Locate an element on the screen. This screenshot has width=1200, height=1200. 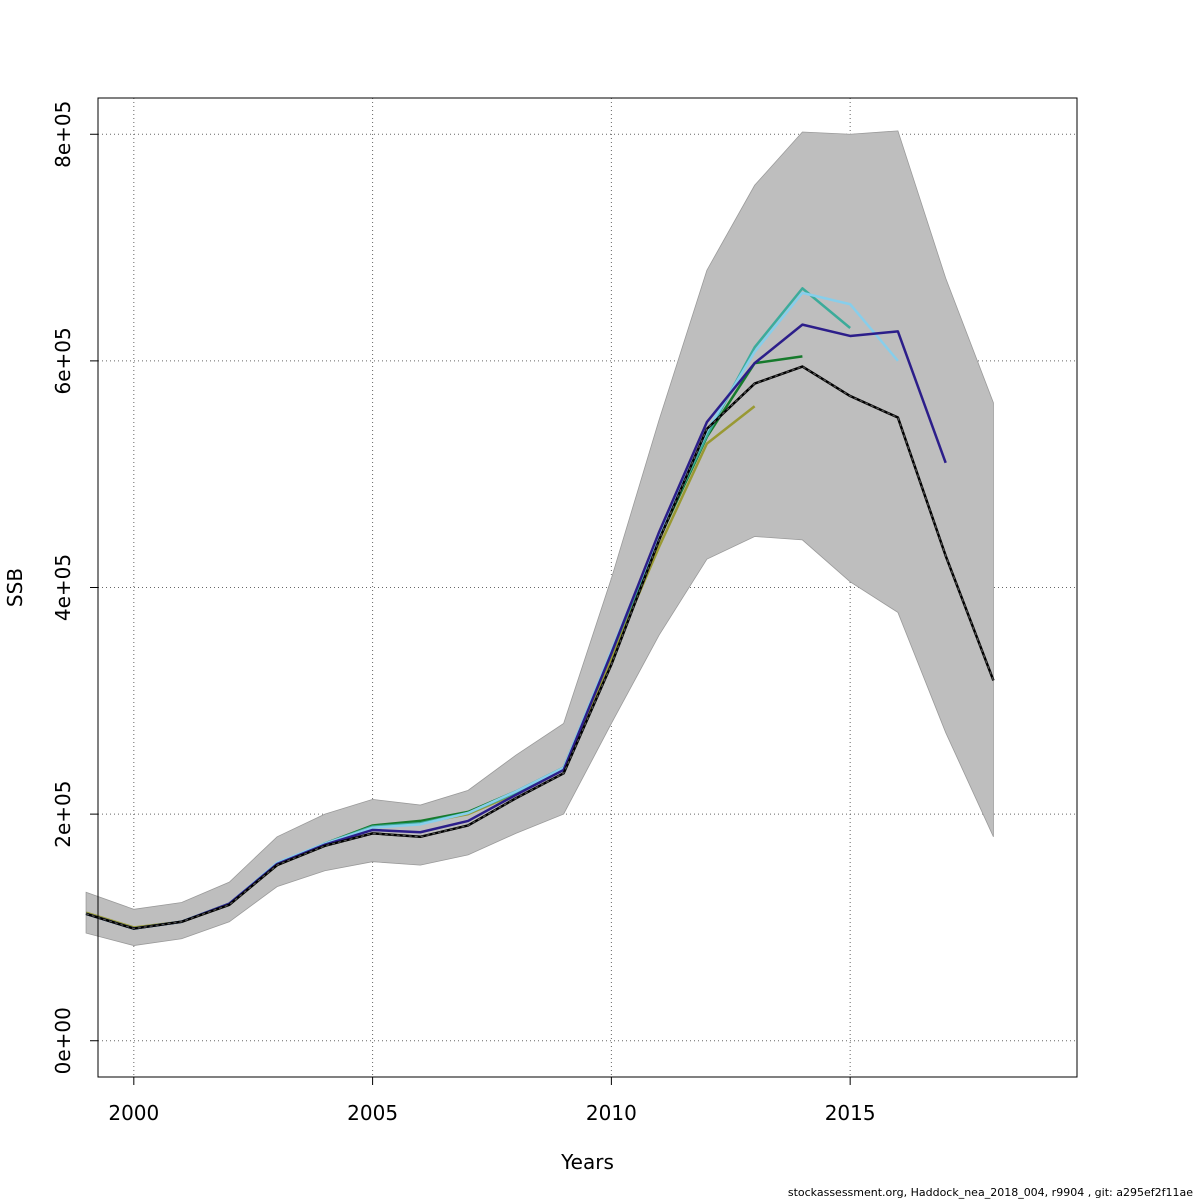
y-tick-label-4: 8e+05 is located at coordinates (63, 134).